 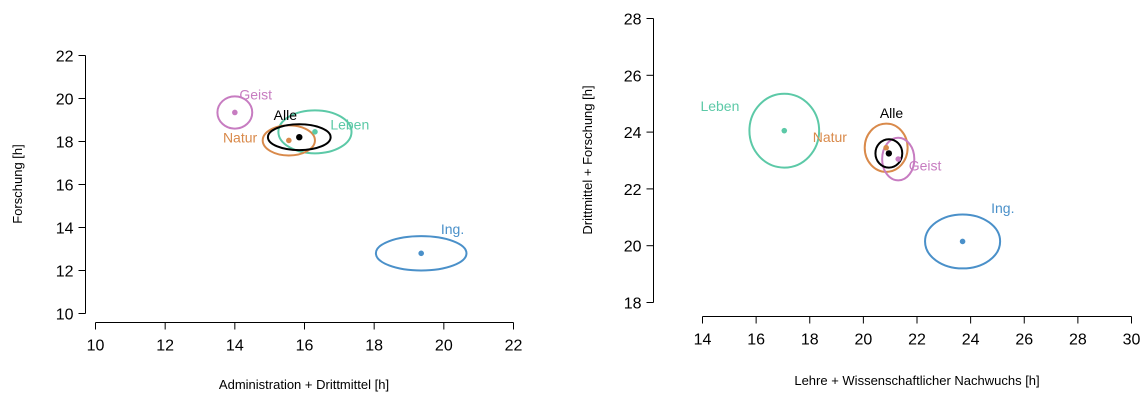 I want to click on ellipses-right, so click(x=875, y=181).